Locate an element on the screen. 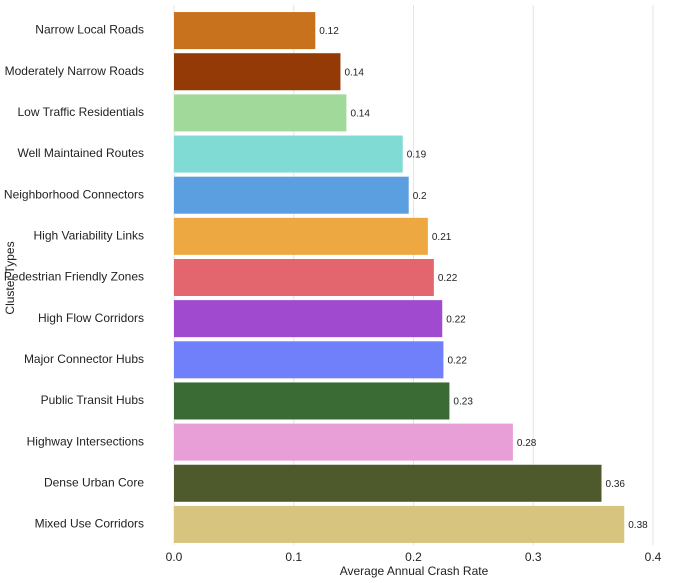 The width and height of the screenshot is (700, 583). x-tick-label: 0.0 is located at coordinates (174, 557).